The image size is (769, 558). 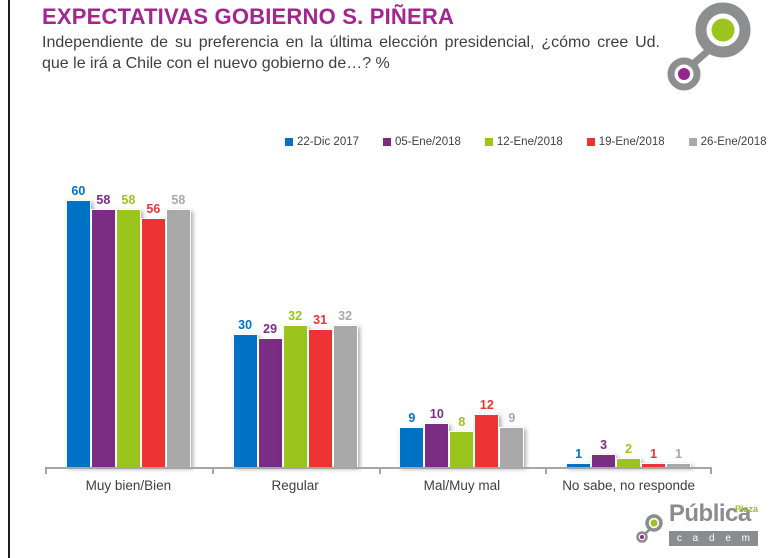 I want to click on bar-column: 60, so click(x=78, y=325).